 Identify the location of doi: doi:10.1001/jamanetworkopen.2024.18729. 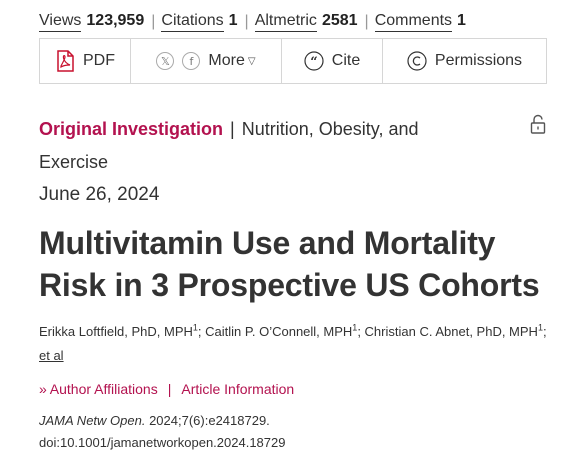
(162, 442).